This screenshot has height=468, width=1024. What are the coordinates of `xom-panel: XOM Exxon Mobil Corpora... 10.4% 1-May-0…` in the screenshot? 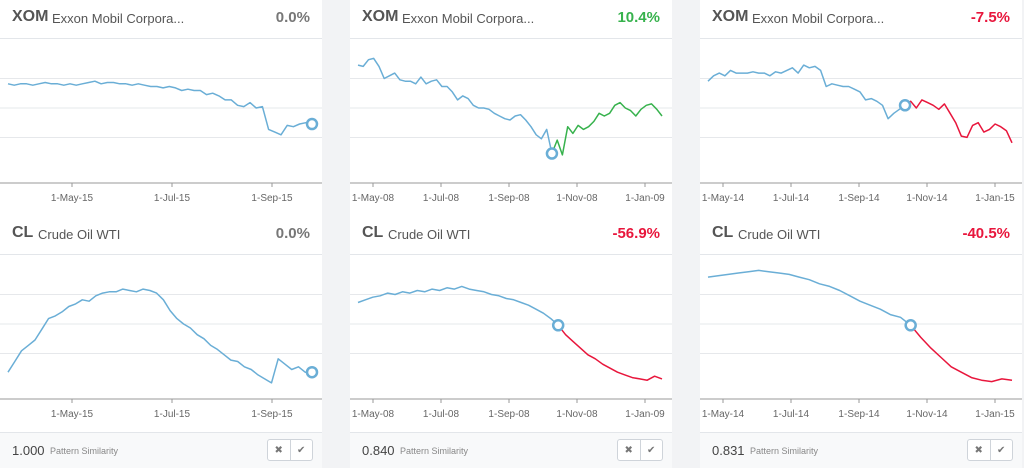 It's located at (511, 107).